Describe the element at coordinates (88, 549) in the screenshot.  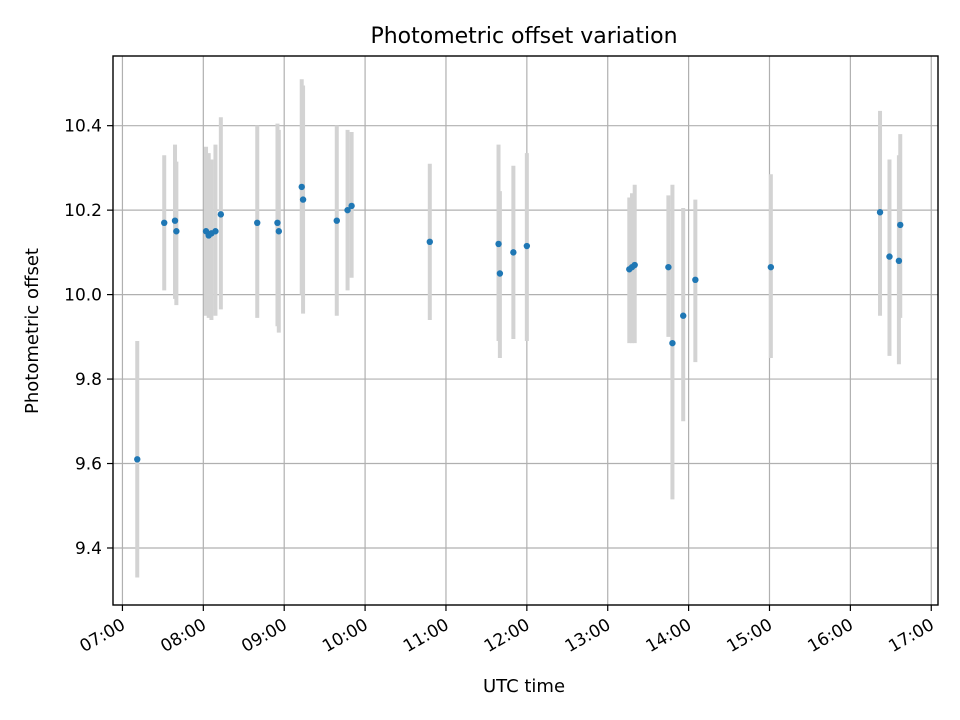
I see `y-tick-label: 9.4` at that location.